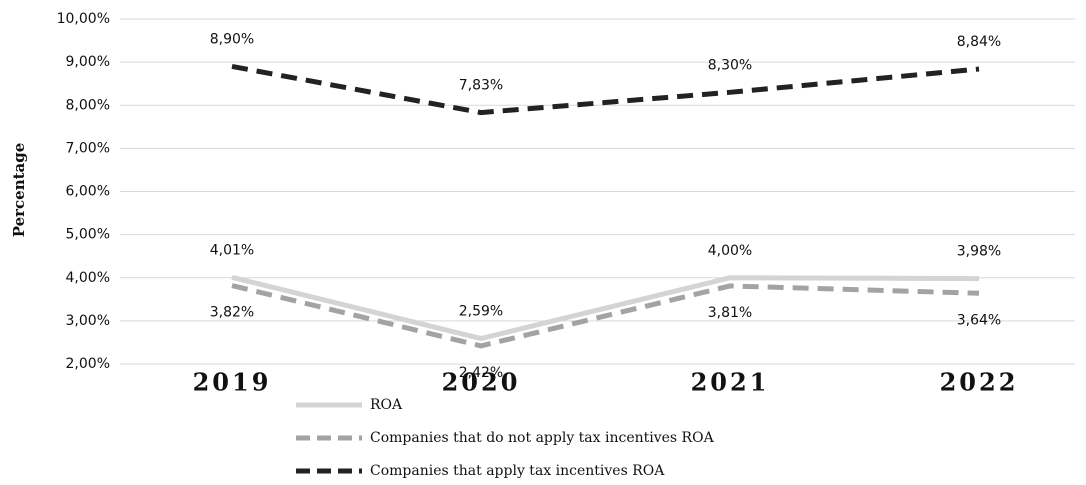 The image size is (1086, 485). I want to click on y-tick-label: 7,00%, so click(88, 148).